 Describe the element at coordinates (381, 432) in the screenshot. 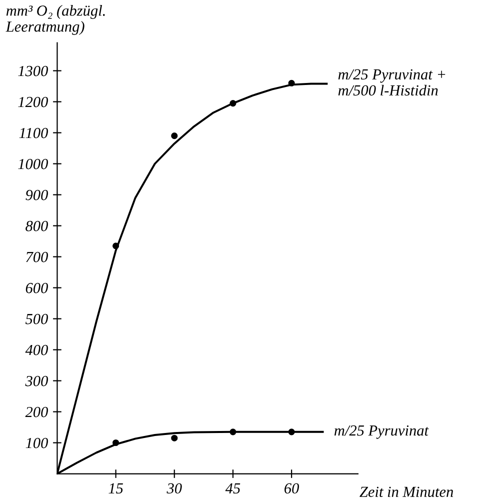

I see `series-label: m/25 Pyruvinat` at that location.